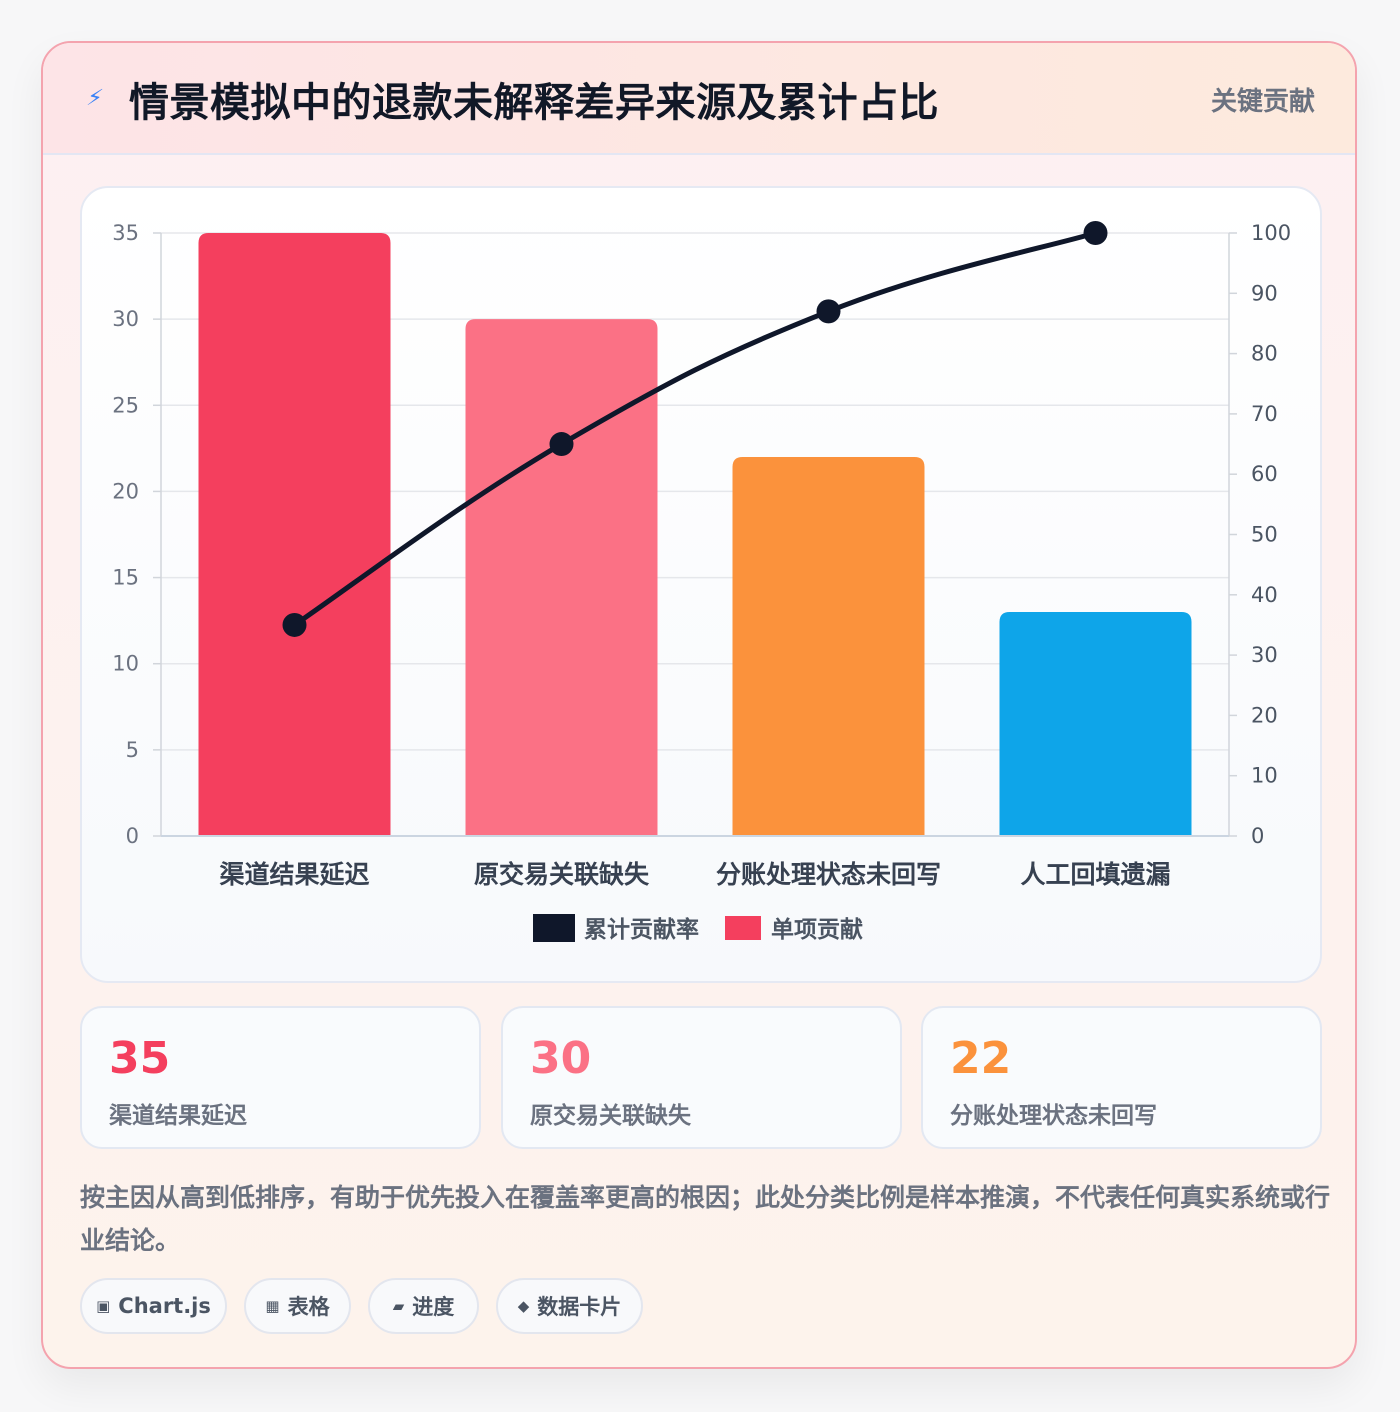  I want to click on right-tick-label: 70, so click(1264, 414).